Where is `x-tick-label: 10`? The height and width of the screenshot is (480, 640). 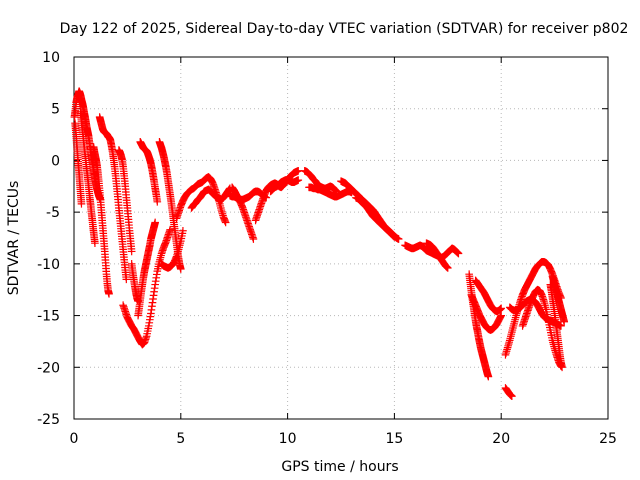 x-tick-label: 10 is located at coordinates (288, 439).